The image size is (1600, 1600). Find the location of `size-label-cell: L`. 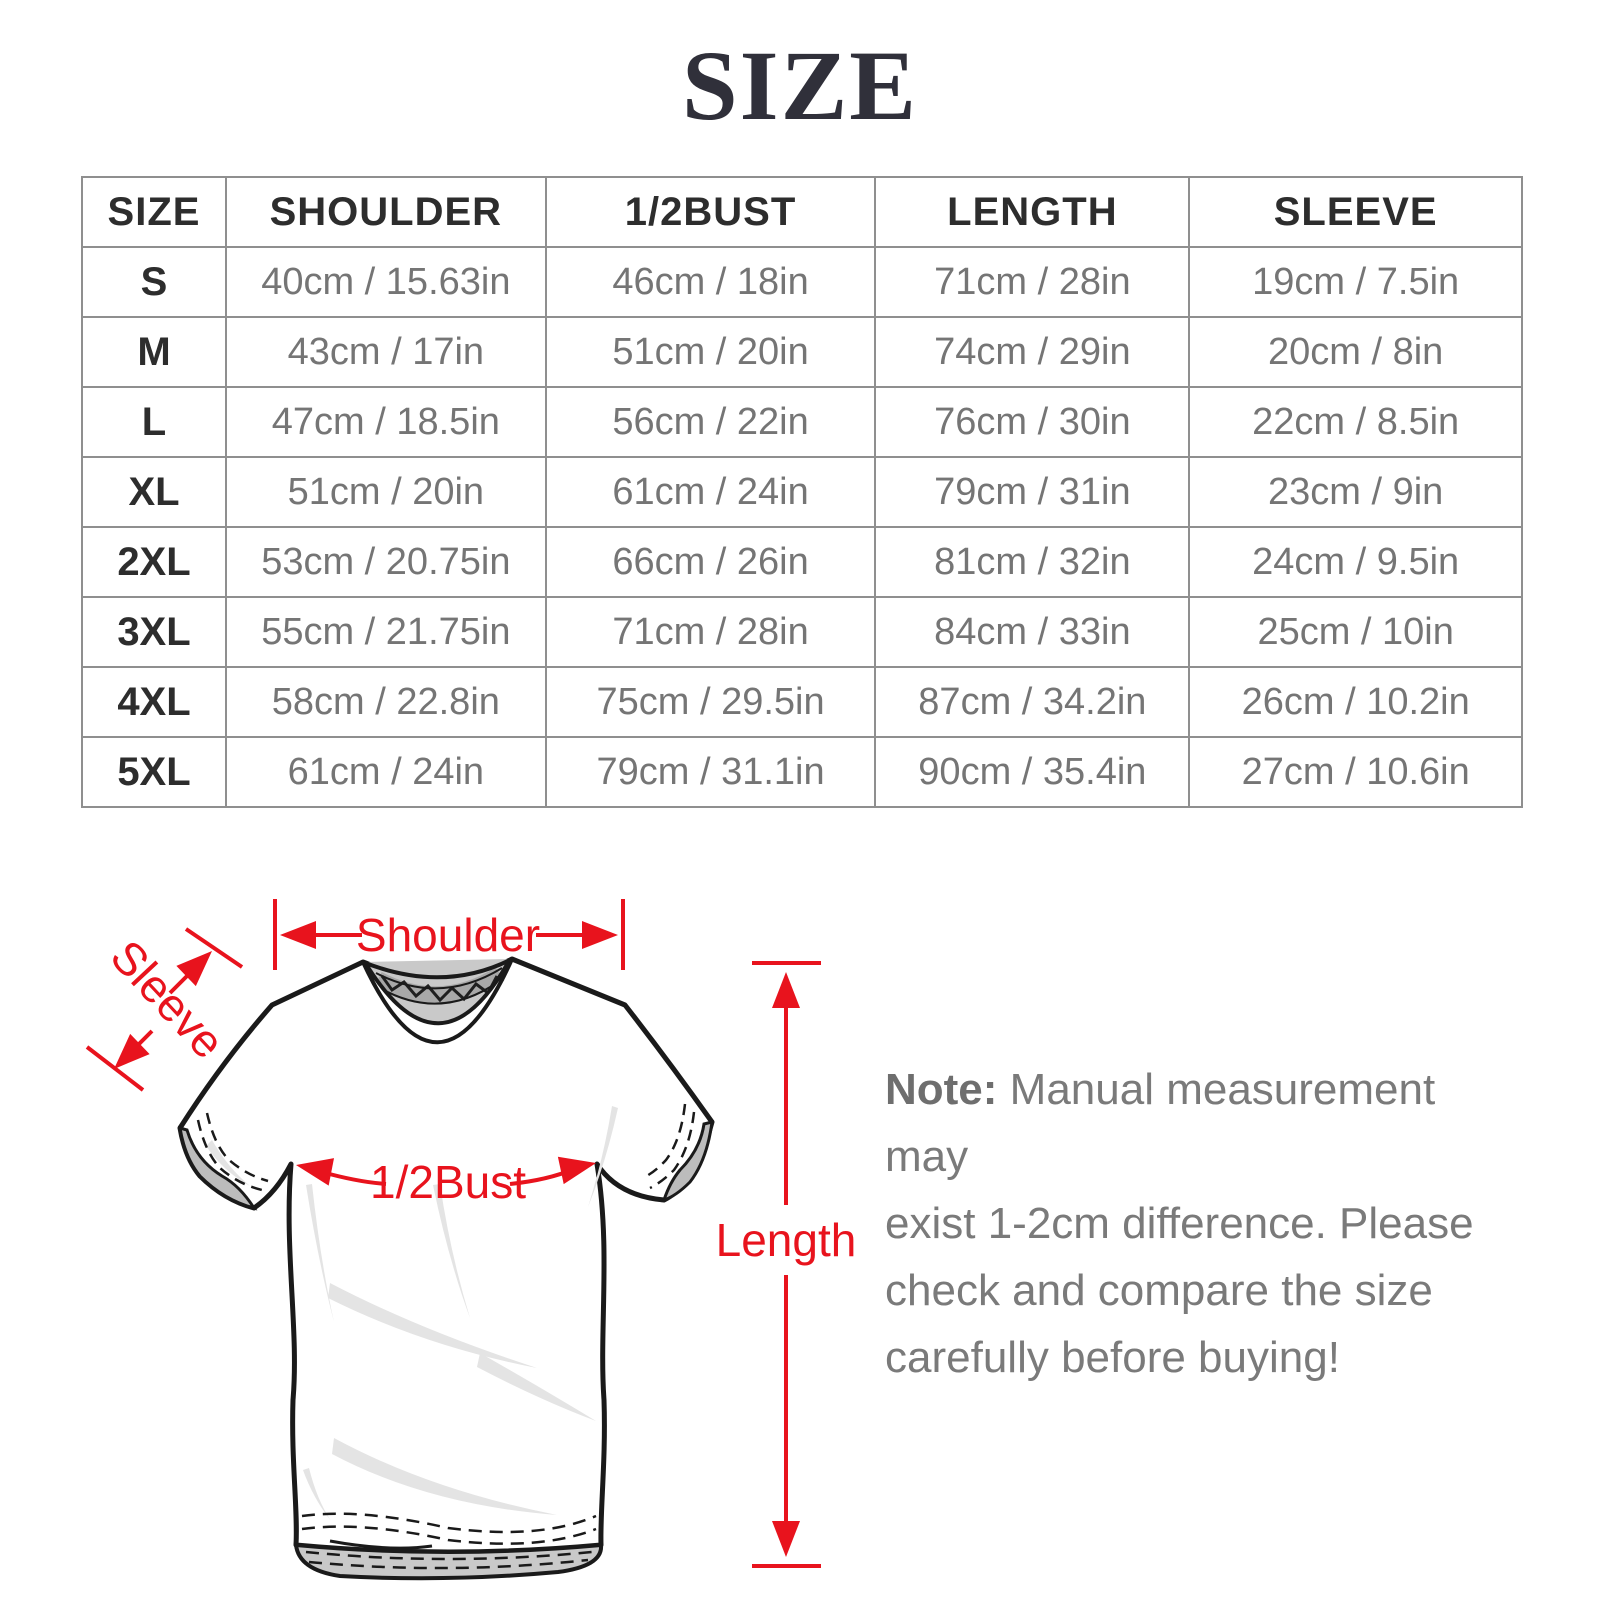

size-label-cell: L is located at coordinates (154, 422).